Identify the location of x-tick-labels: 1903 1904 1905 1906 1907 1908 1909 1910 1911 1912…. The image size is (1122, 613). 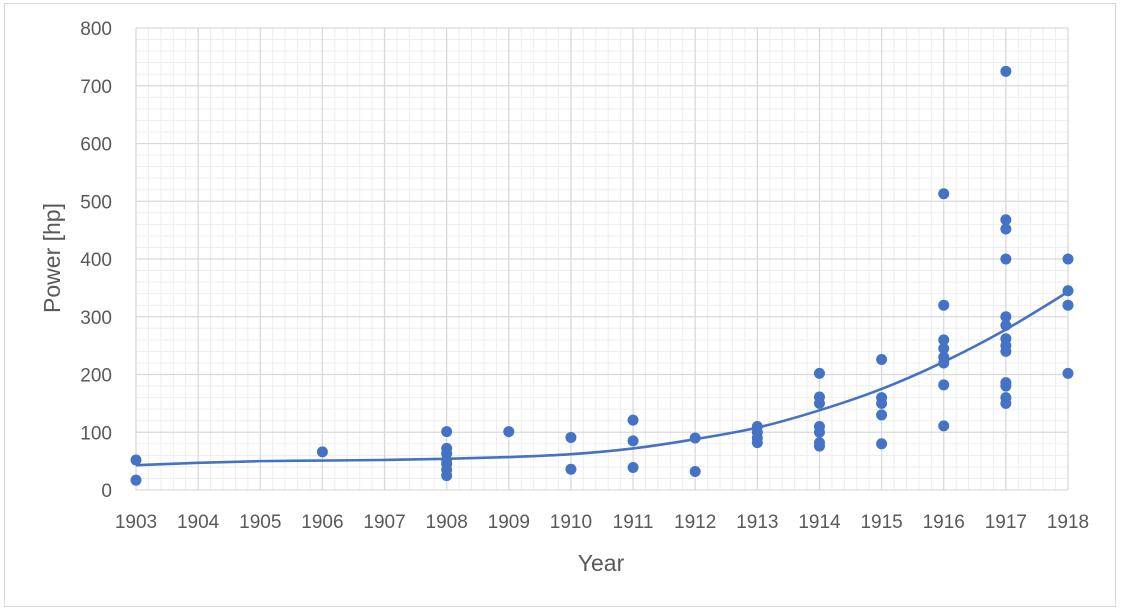
(602, 522).